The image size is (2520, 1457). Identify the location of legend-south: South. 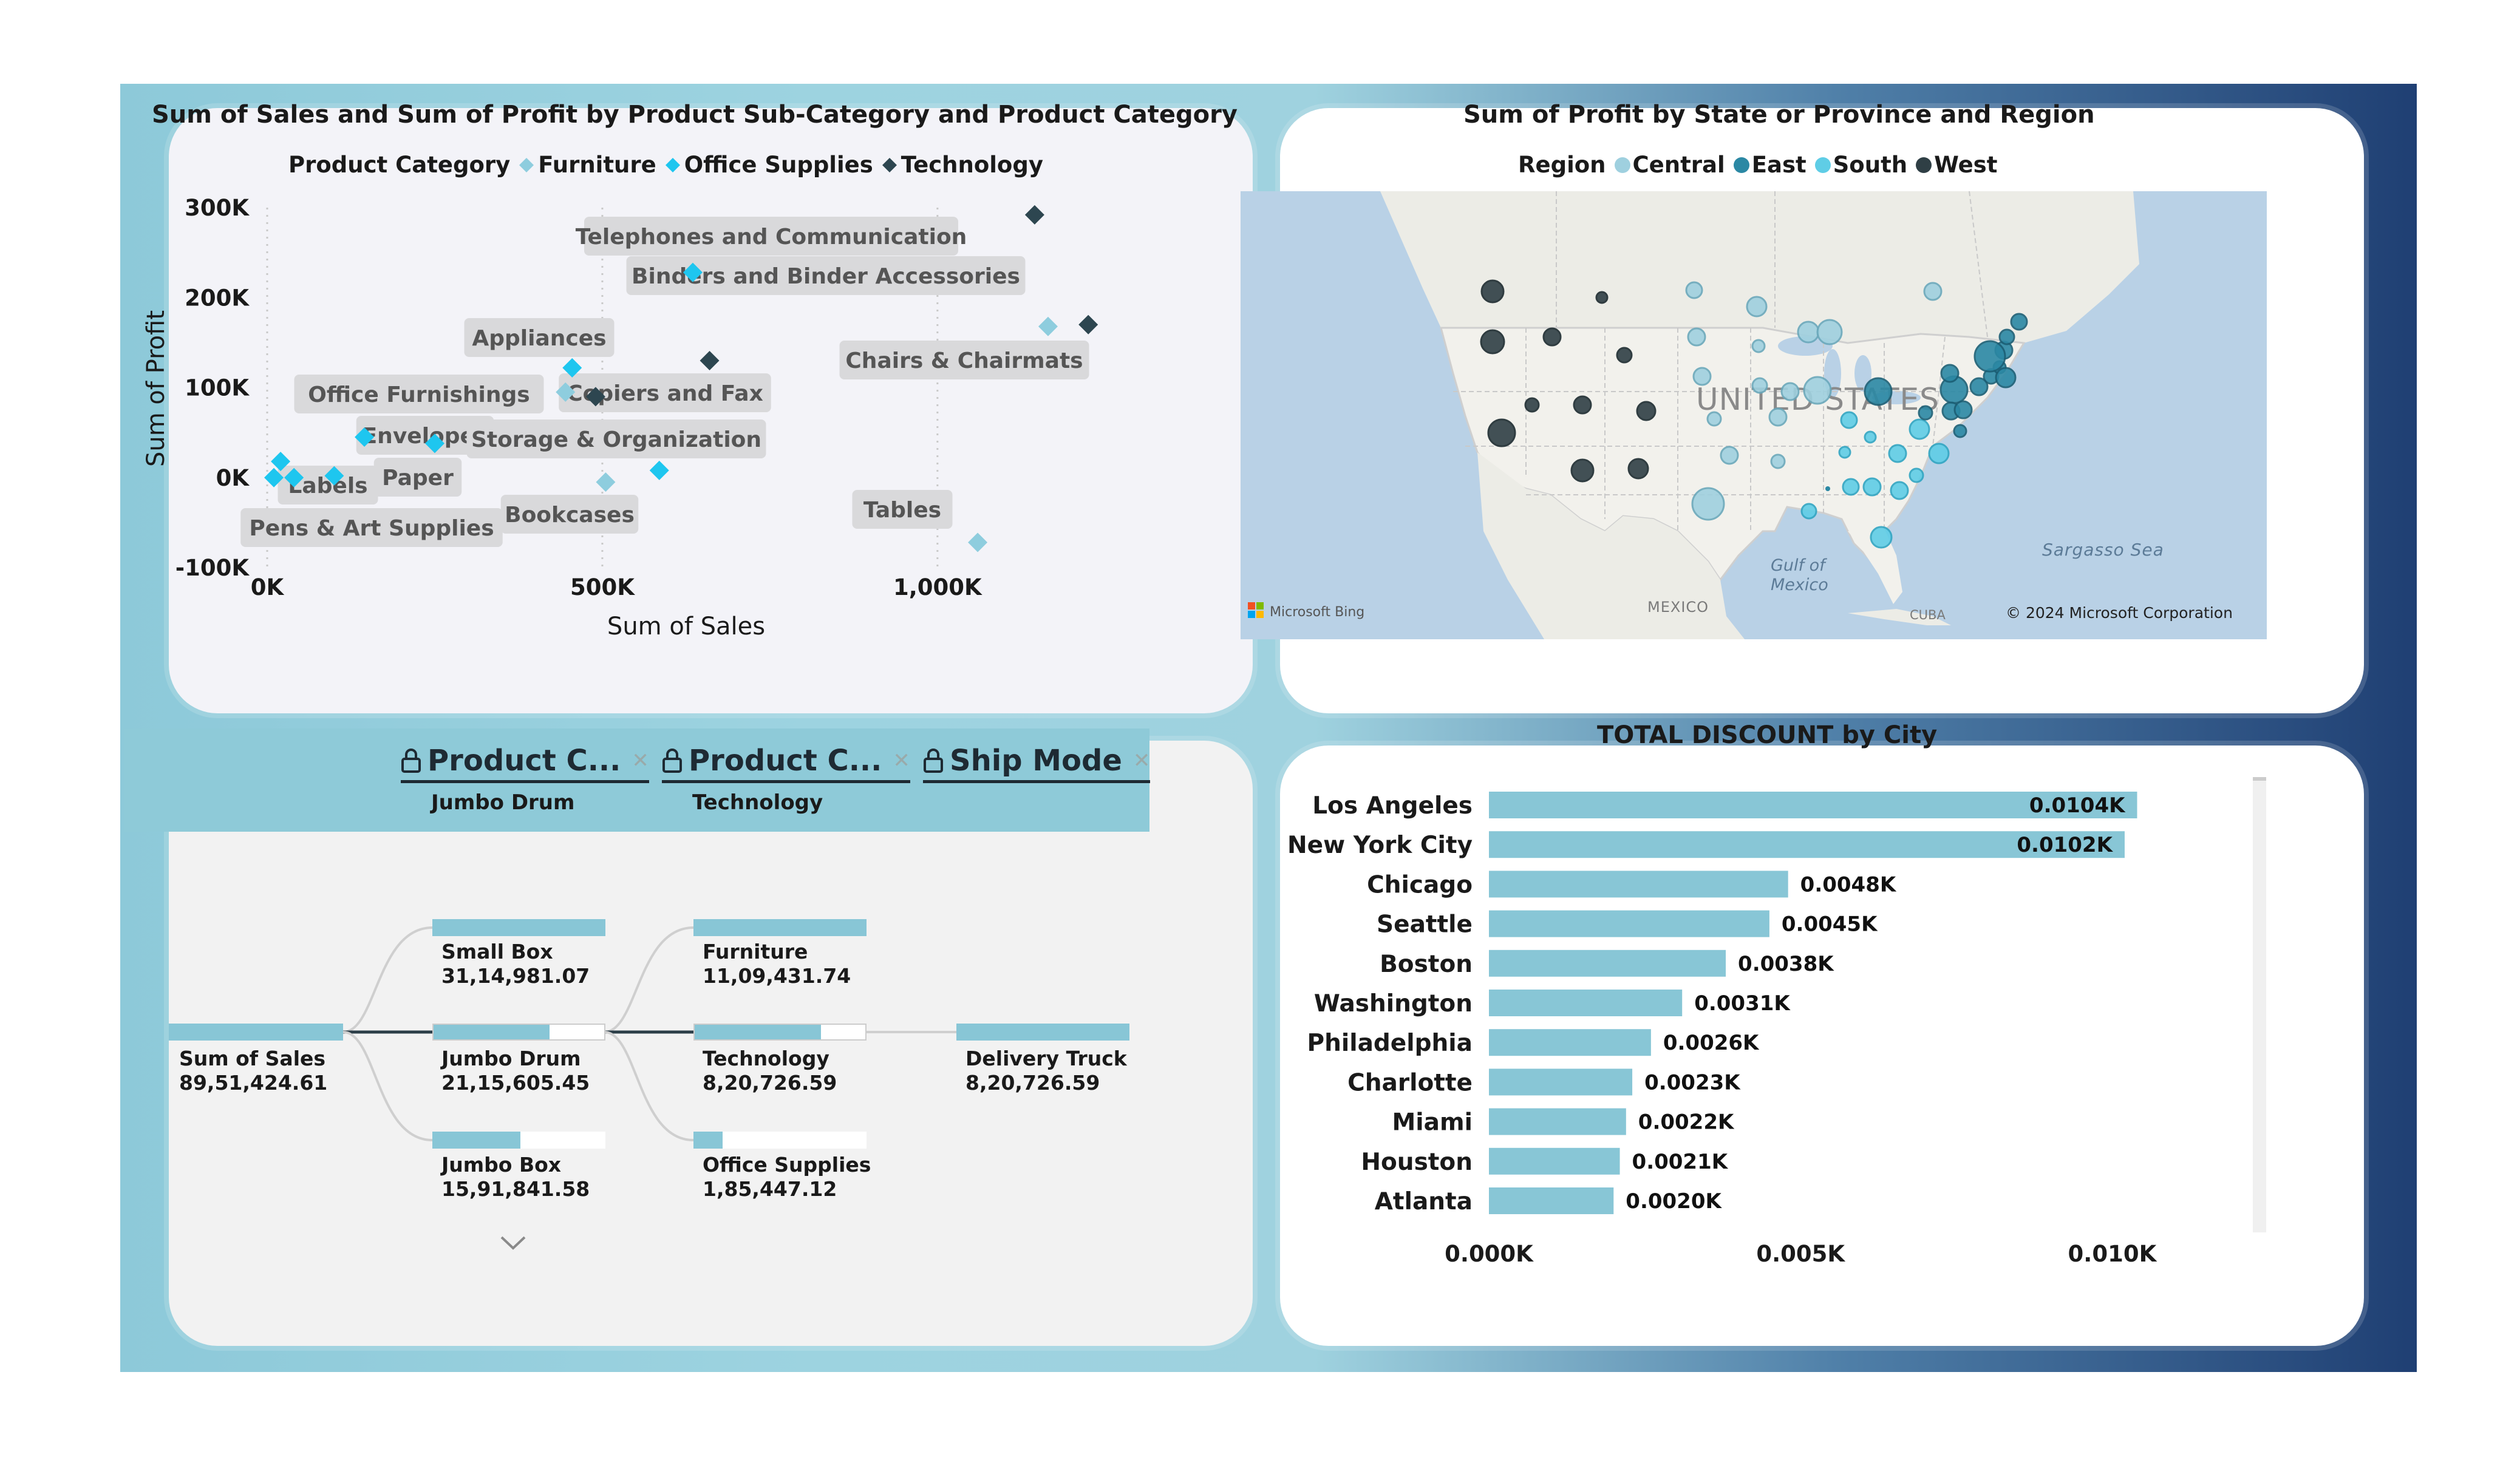
(1860, 165).